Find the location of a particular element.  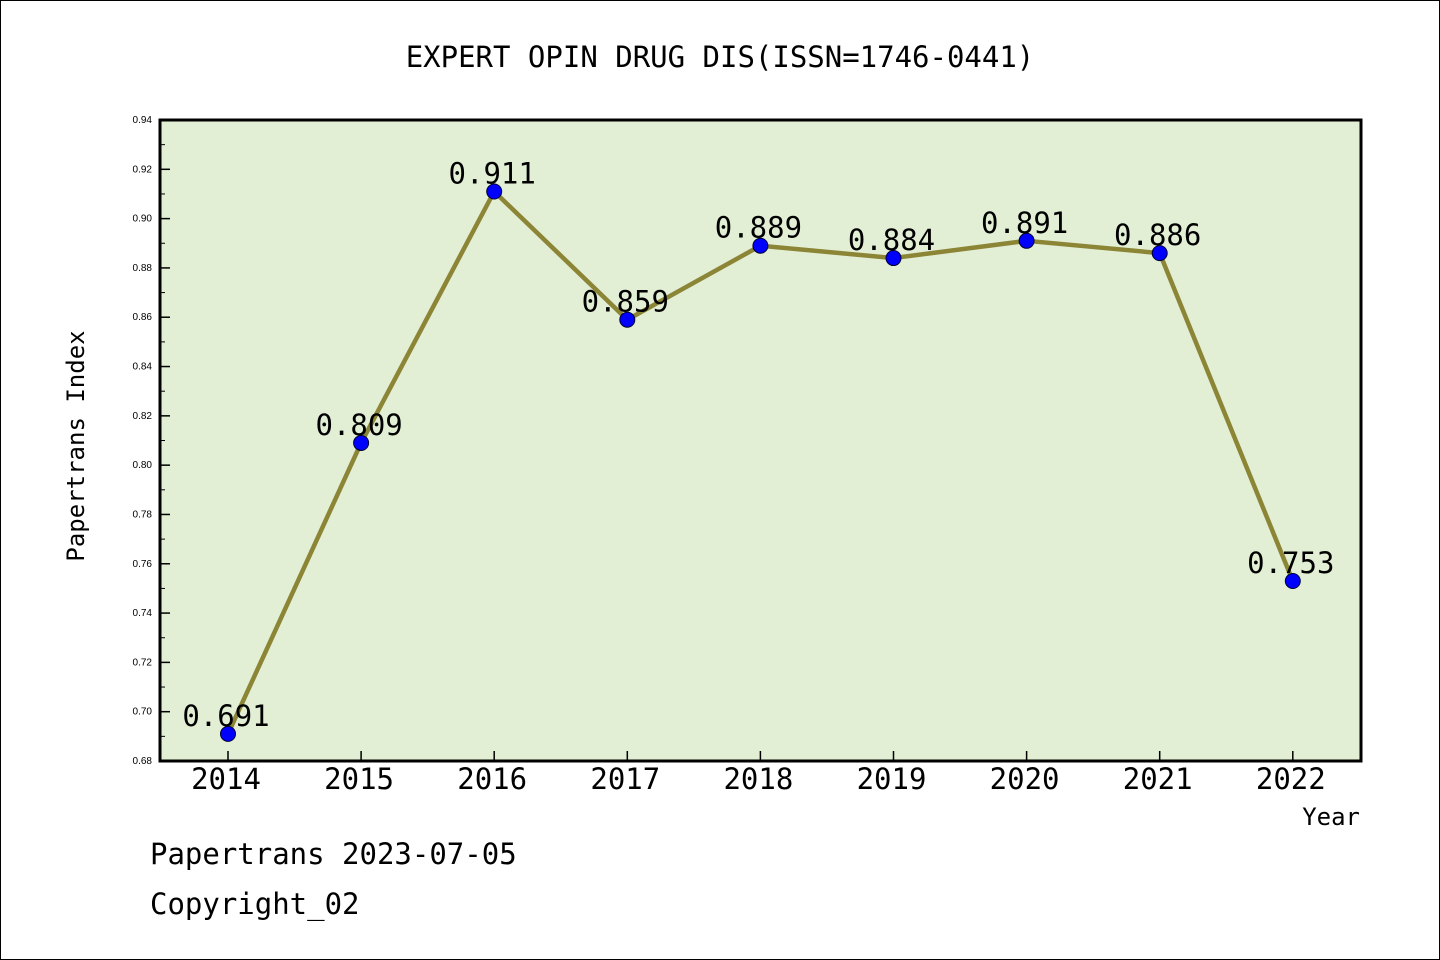

y-tick-label: 0.88 is located at coordinates (143, 268).